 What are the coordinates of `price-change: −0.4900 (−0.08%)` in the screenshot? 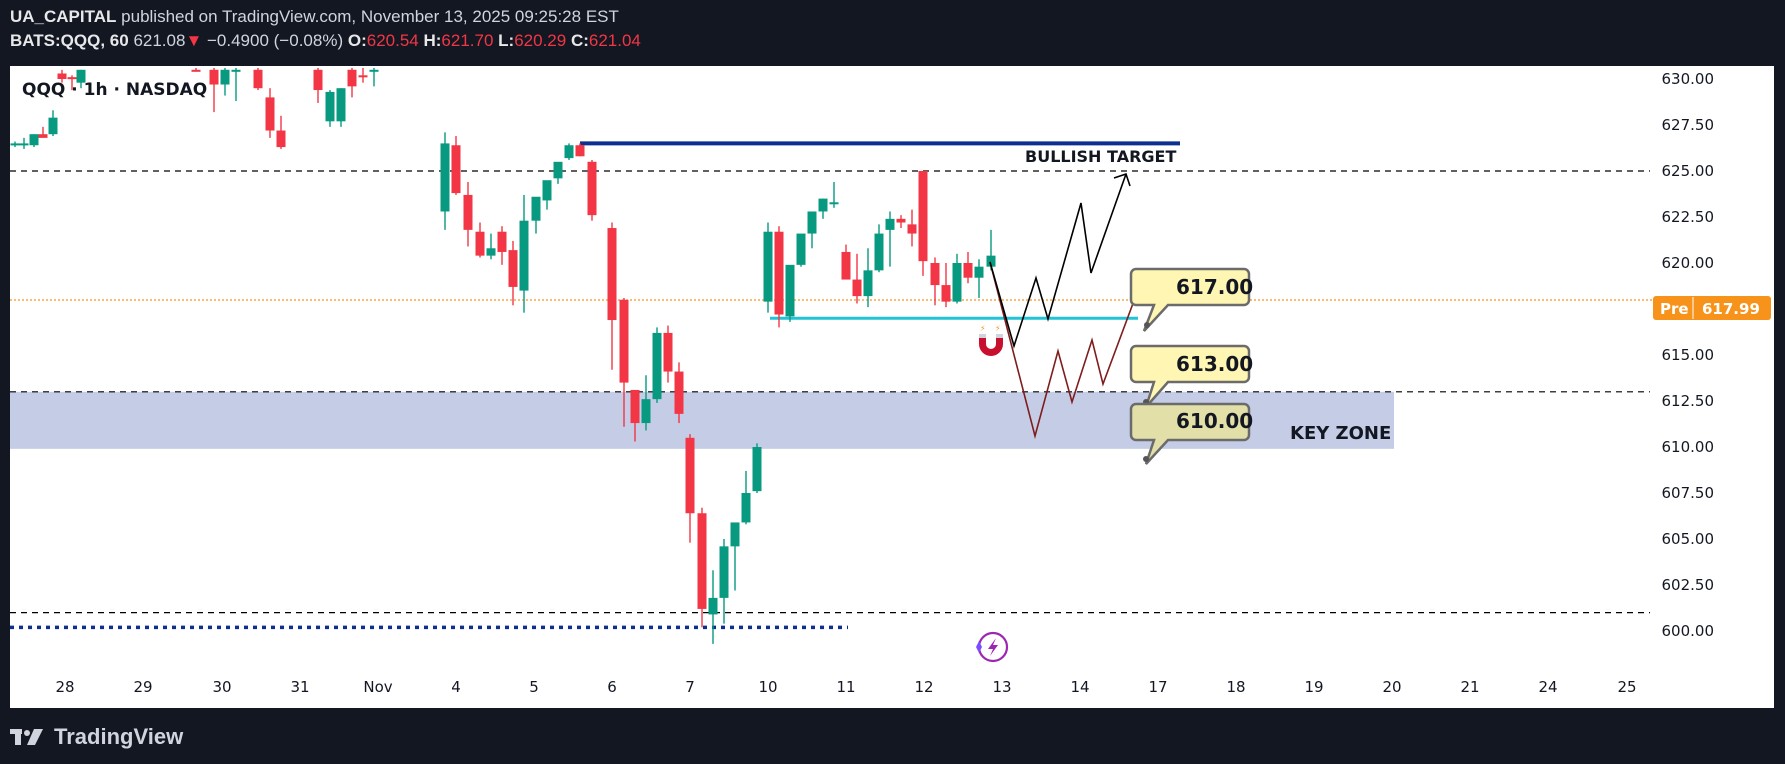 It's located at (275, 40).